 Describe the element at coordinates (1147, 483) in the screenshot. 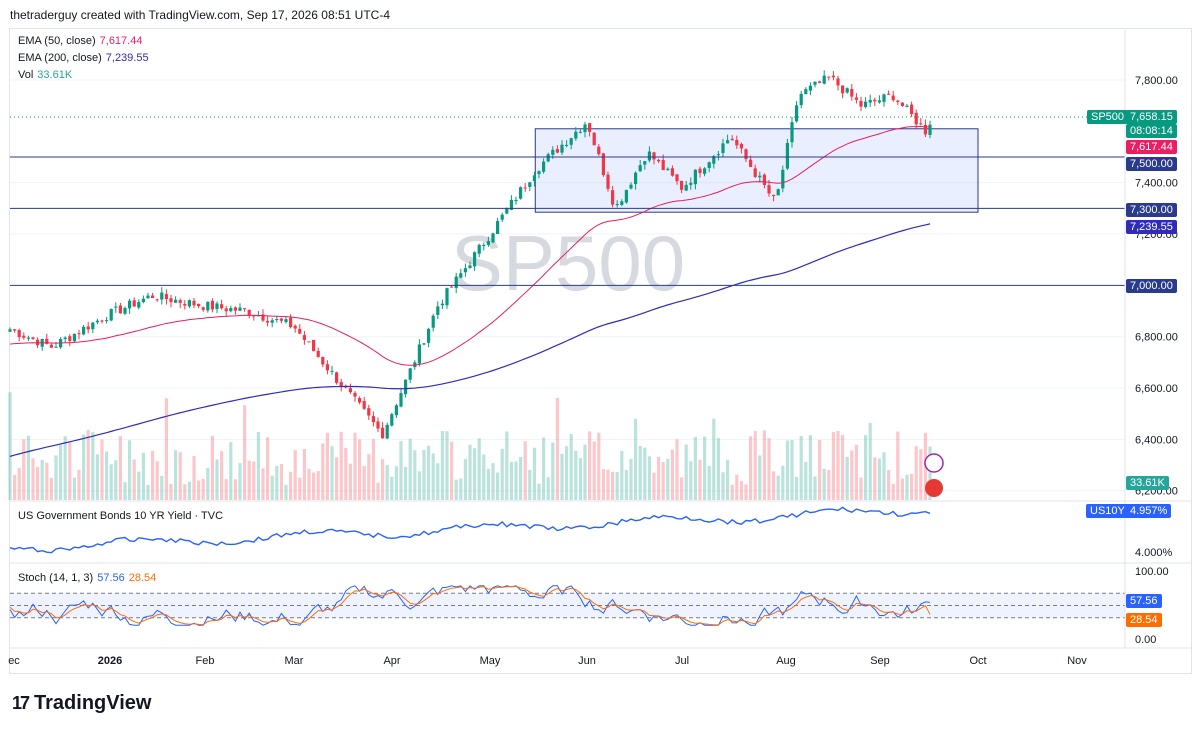

I see `vol-tag: 33.61K` at that location.